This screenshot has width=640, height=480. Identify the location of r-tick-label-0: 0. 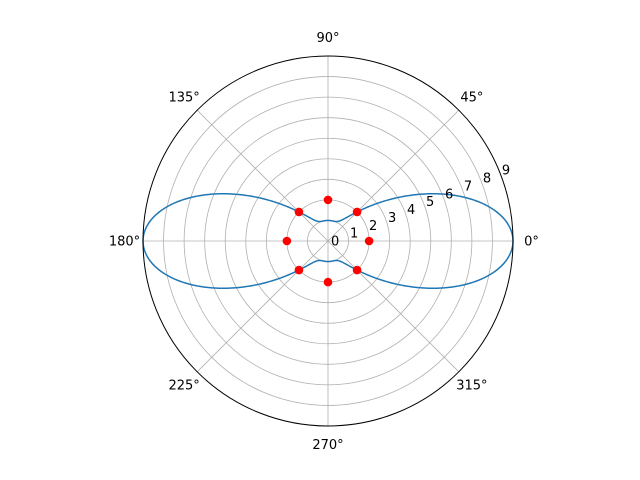
(335, 242).